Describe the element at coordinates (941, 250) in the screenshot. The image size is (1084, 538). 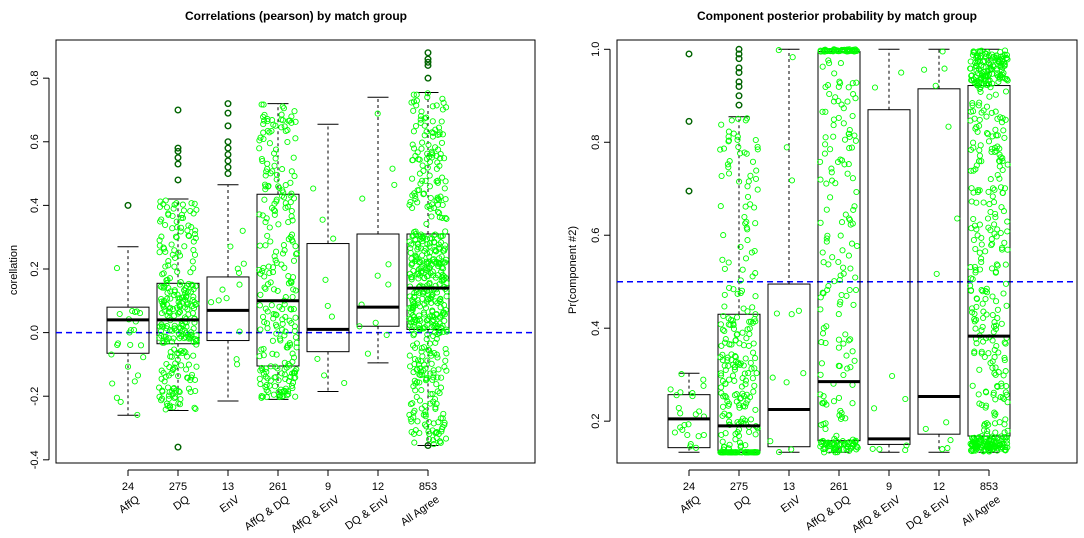
I see `jitter-points` at that location.